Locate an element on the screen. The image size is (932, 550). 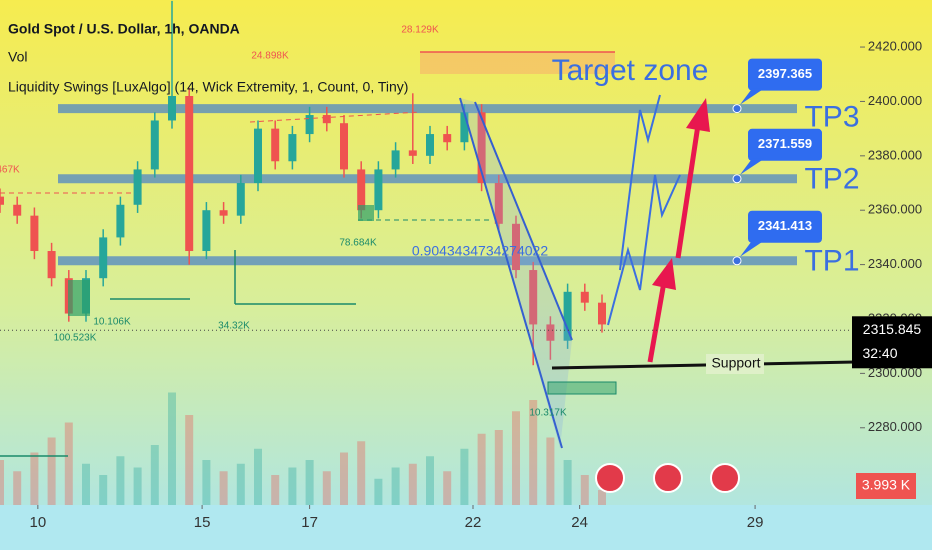
liquidity-label: 28.129K is located at coordinates (420, 30).